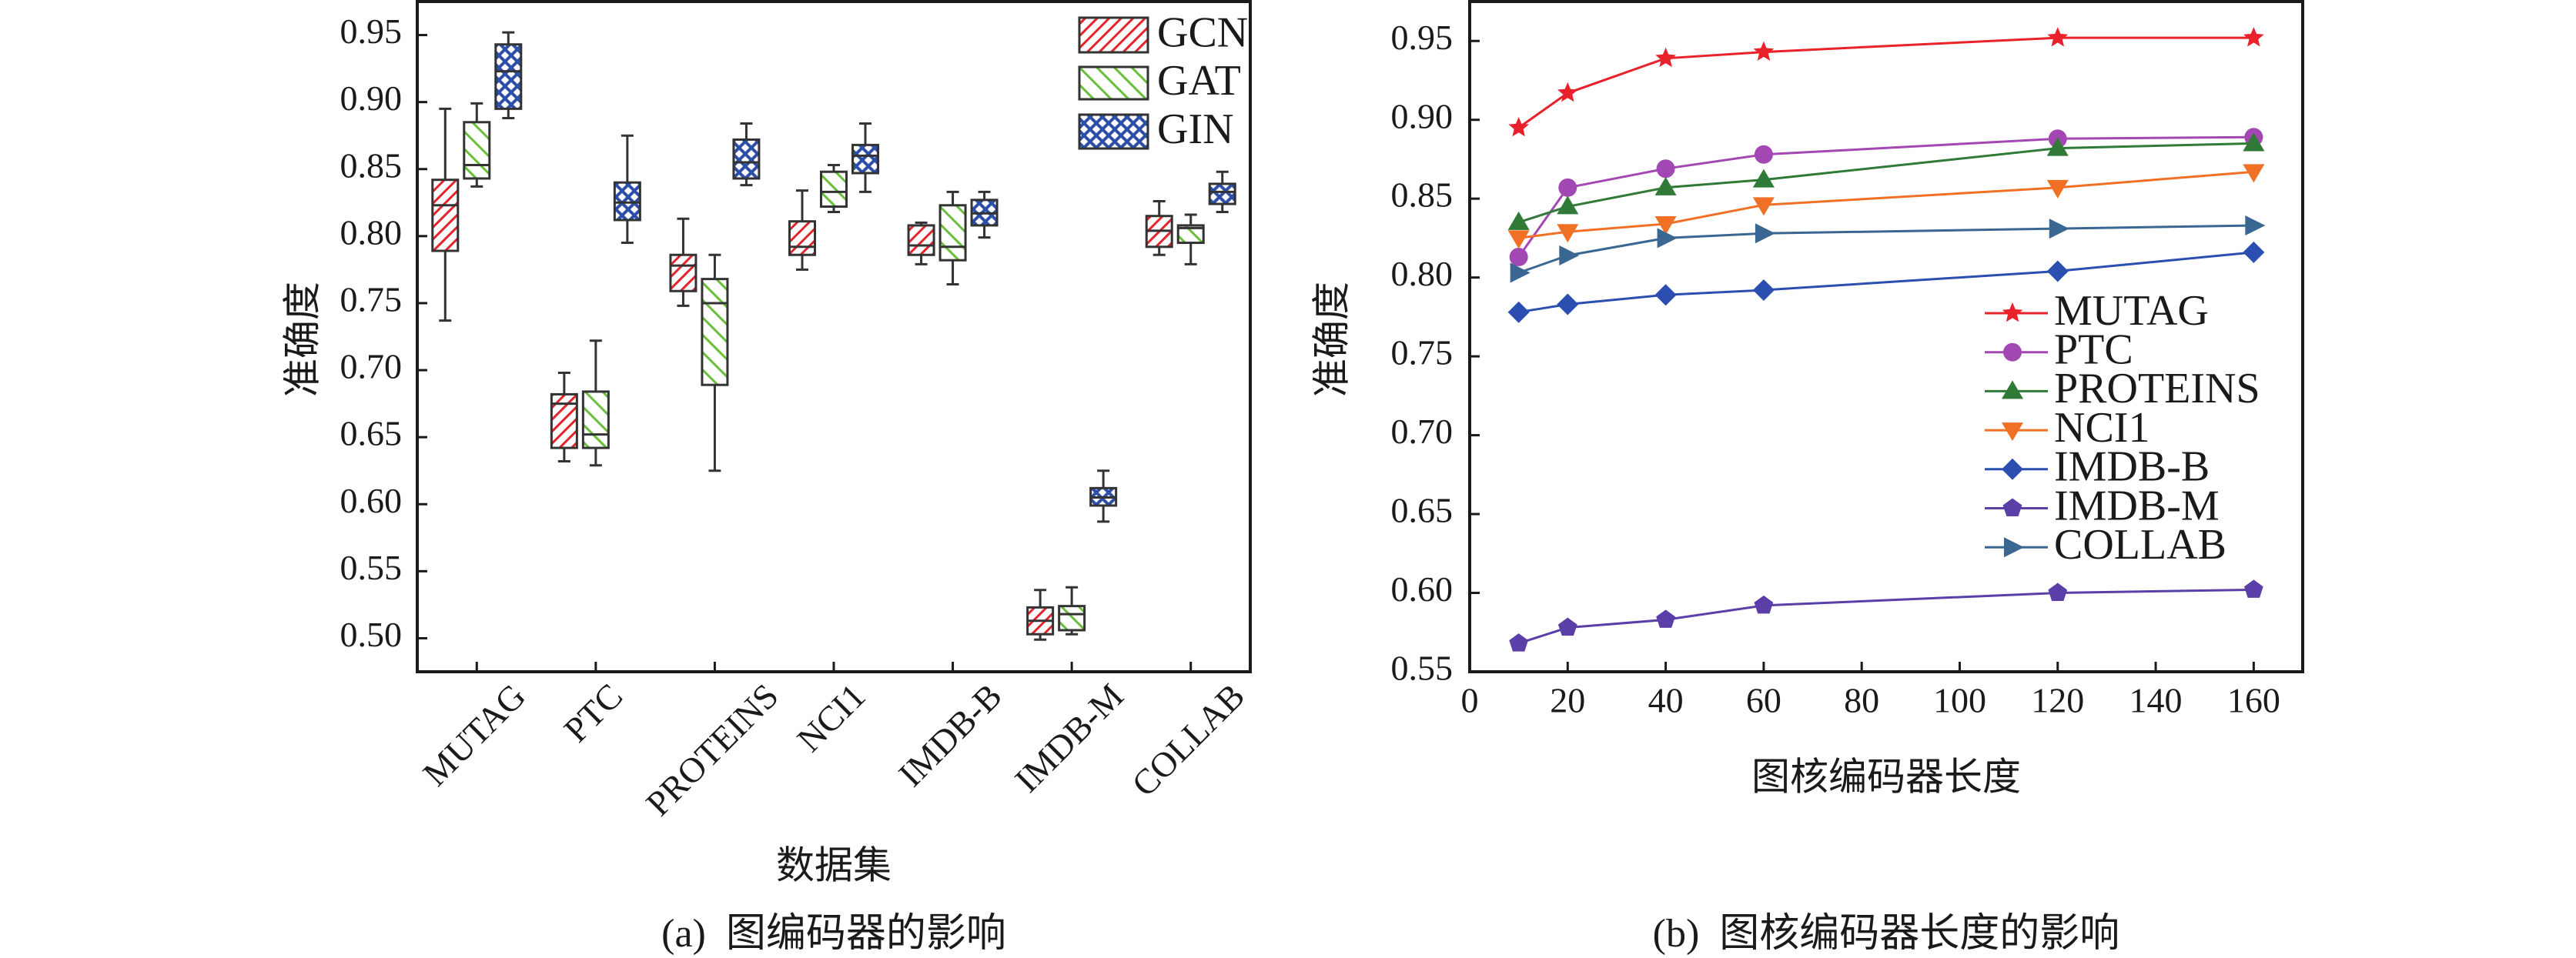 This screenshot has height=958, width=2576. Describe the element at coordinates (2253, 700) in the screenshot. I see `x-tick-label: 160` at that location.